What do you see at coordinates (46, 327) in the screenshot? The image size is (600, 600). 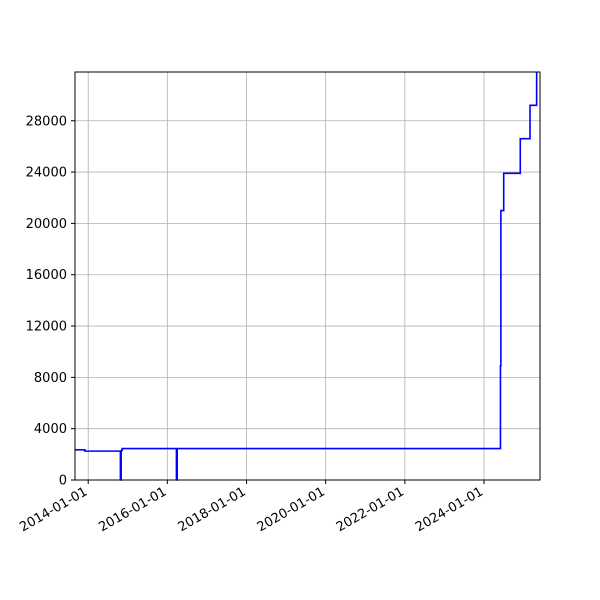 I see `y-tick-label: 12000` at bounding box center [46, 327].